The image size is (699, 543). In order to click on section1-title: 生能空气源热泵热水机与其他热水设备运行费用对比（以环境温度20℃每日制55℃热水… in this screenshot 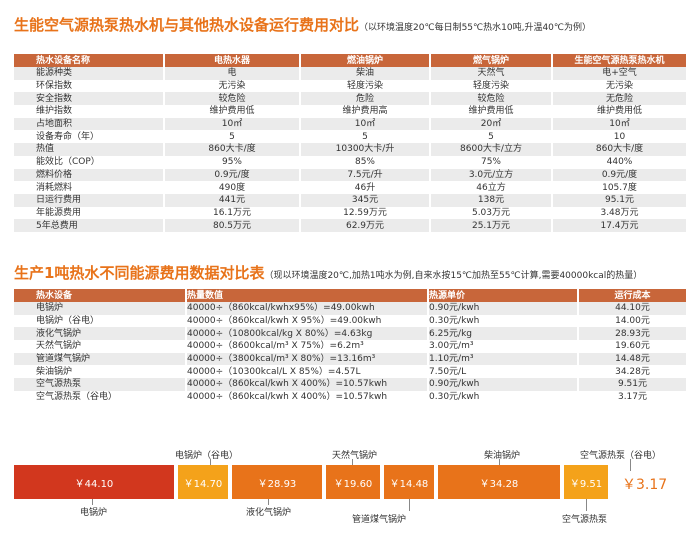, I will do `click(302, 24)`.